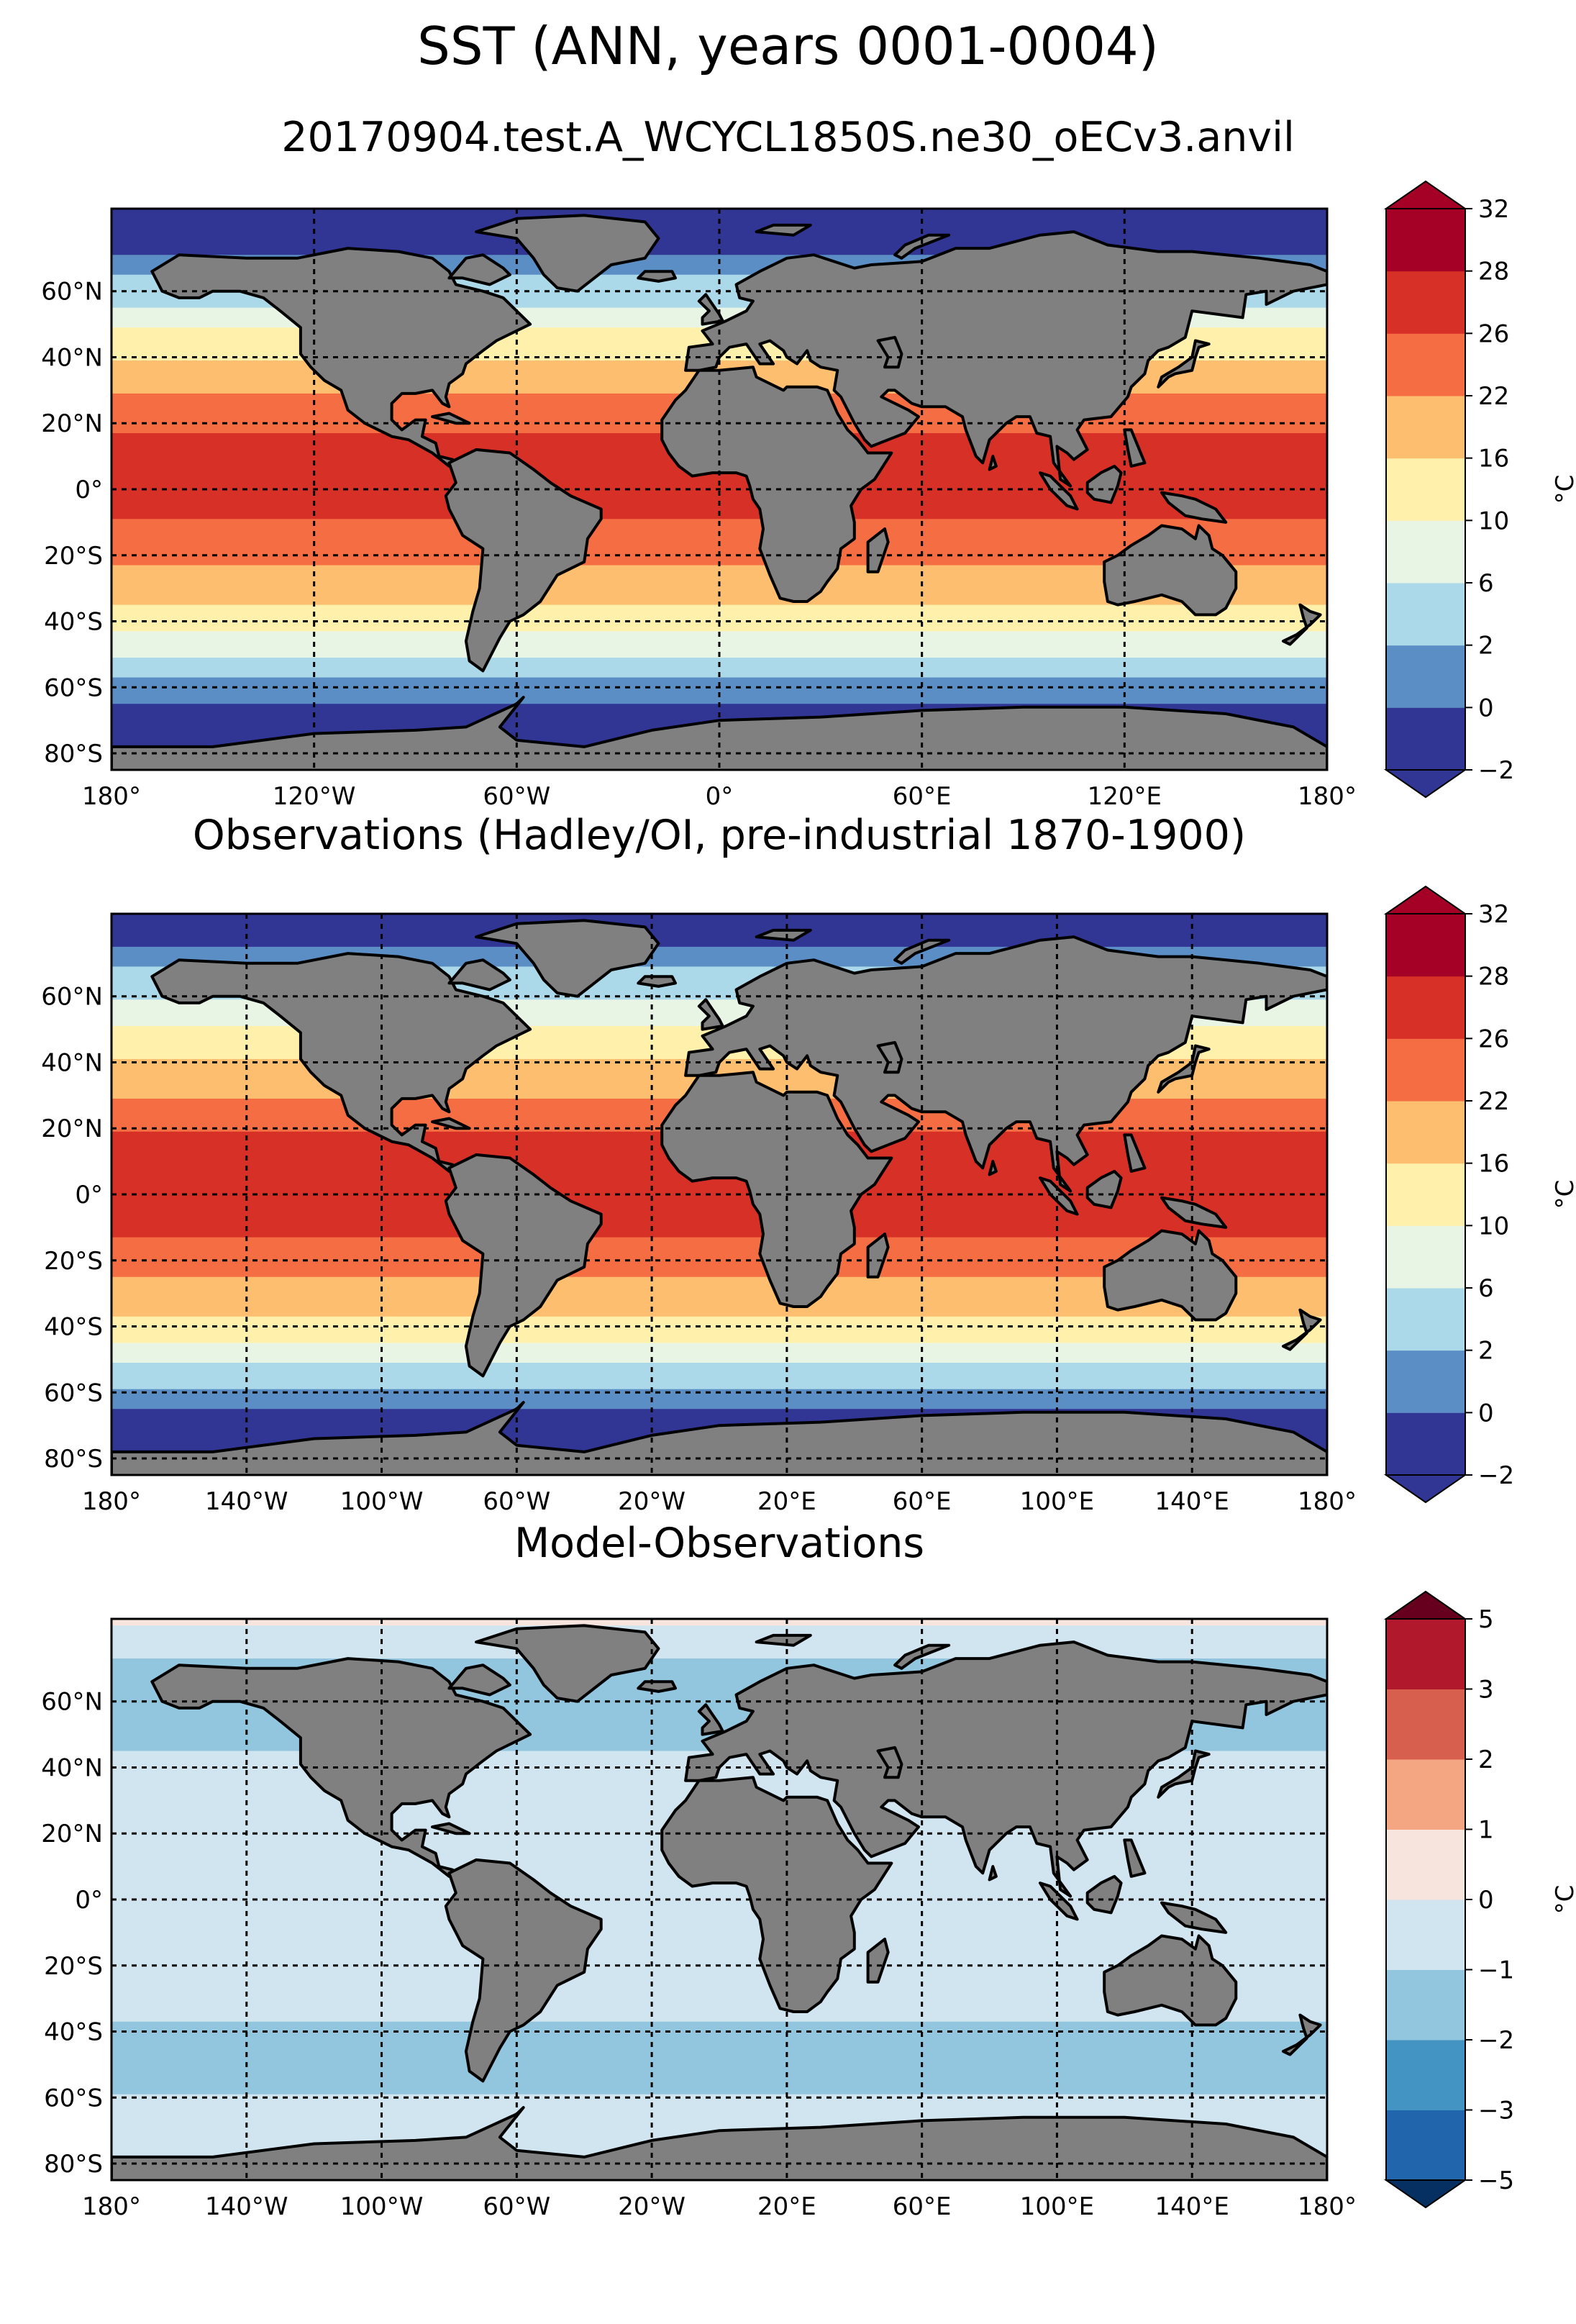 Image resolution: width=1576 pixels, height=2324 pixels. What do you see at coordinates (1425, 194) in the screenshot?
I see `colorbar-extend-max` at bounding box center [1425, 194].